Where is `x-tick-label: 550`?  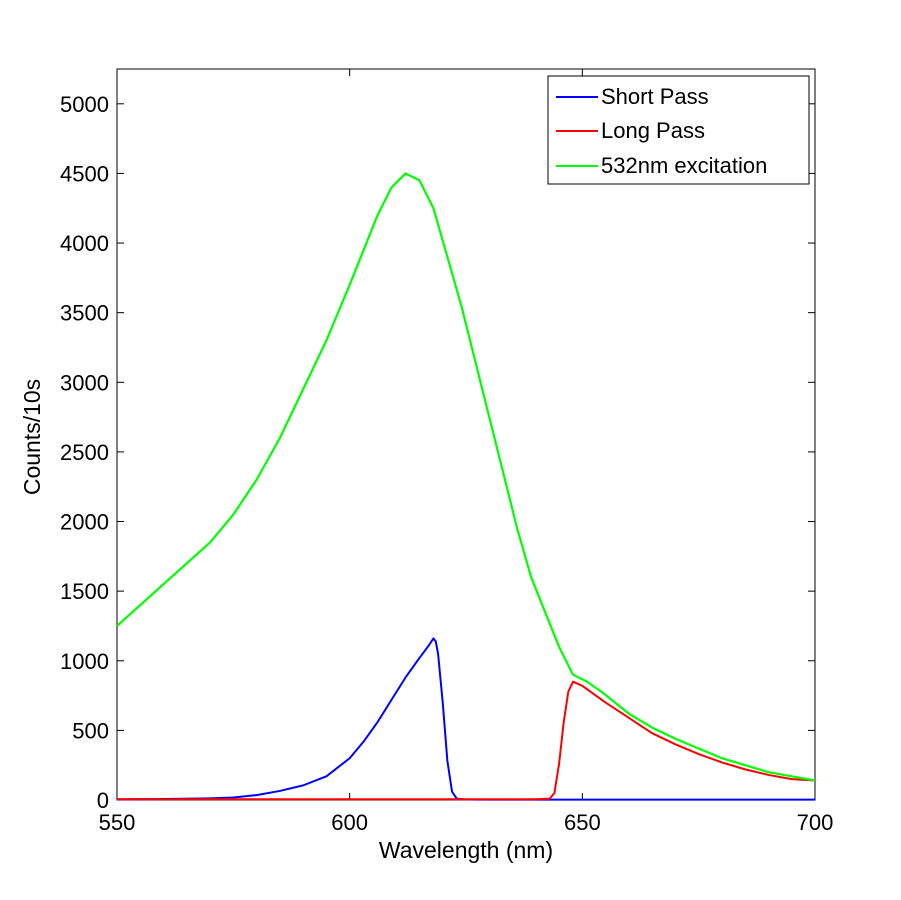
x-tick-label: 550 is located at coordinates (117, 822).